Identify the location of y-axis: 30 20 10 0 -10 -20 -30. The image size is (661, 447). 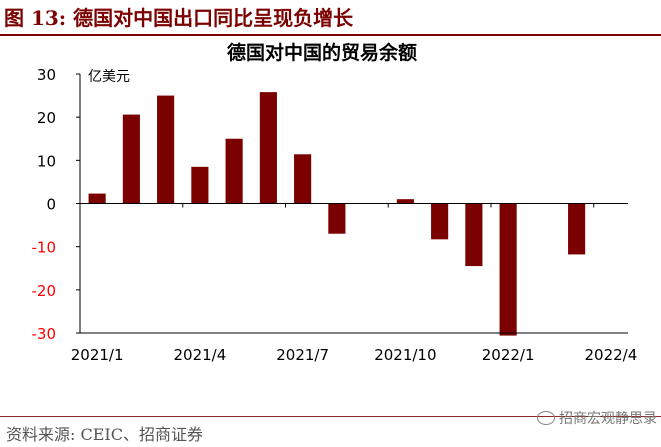
(56, 204).